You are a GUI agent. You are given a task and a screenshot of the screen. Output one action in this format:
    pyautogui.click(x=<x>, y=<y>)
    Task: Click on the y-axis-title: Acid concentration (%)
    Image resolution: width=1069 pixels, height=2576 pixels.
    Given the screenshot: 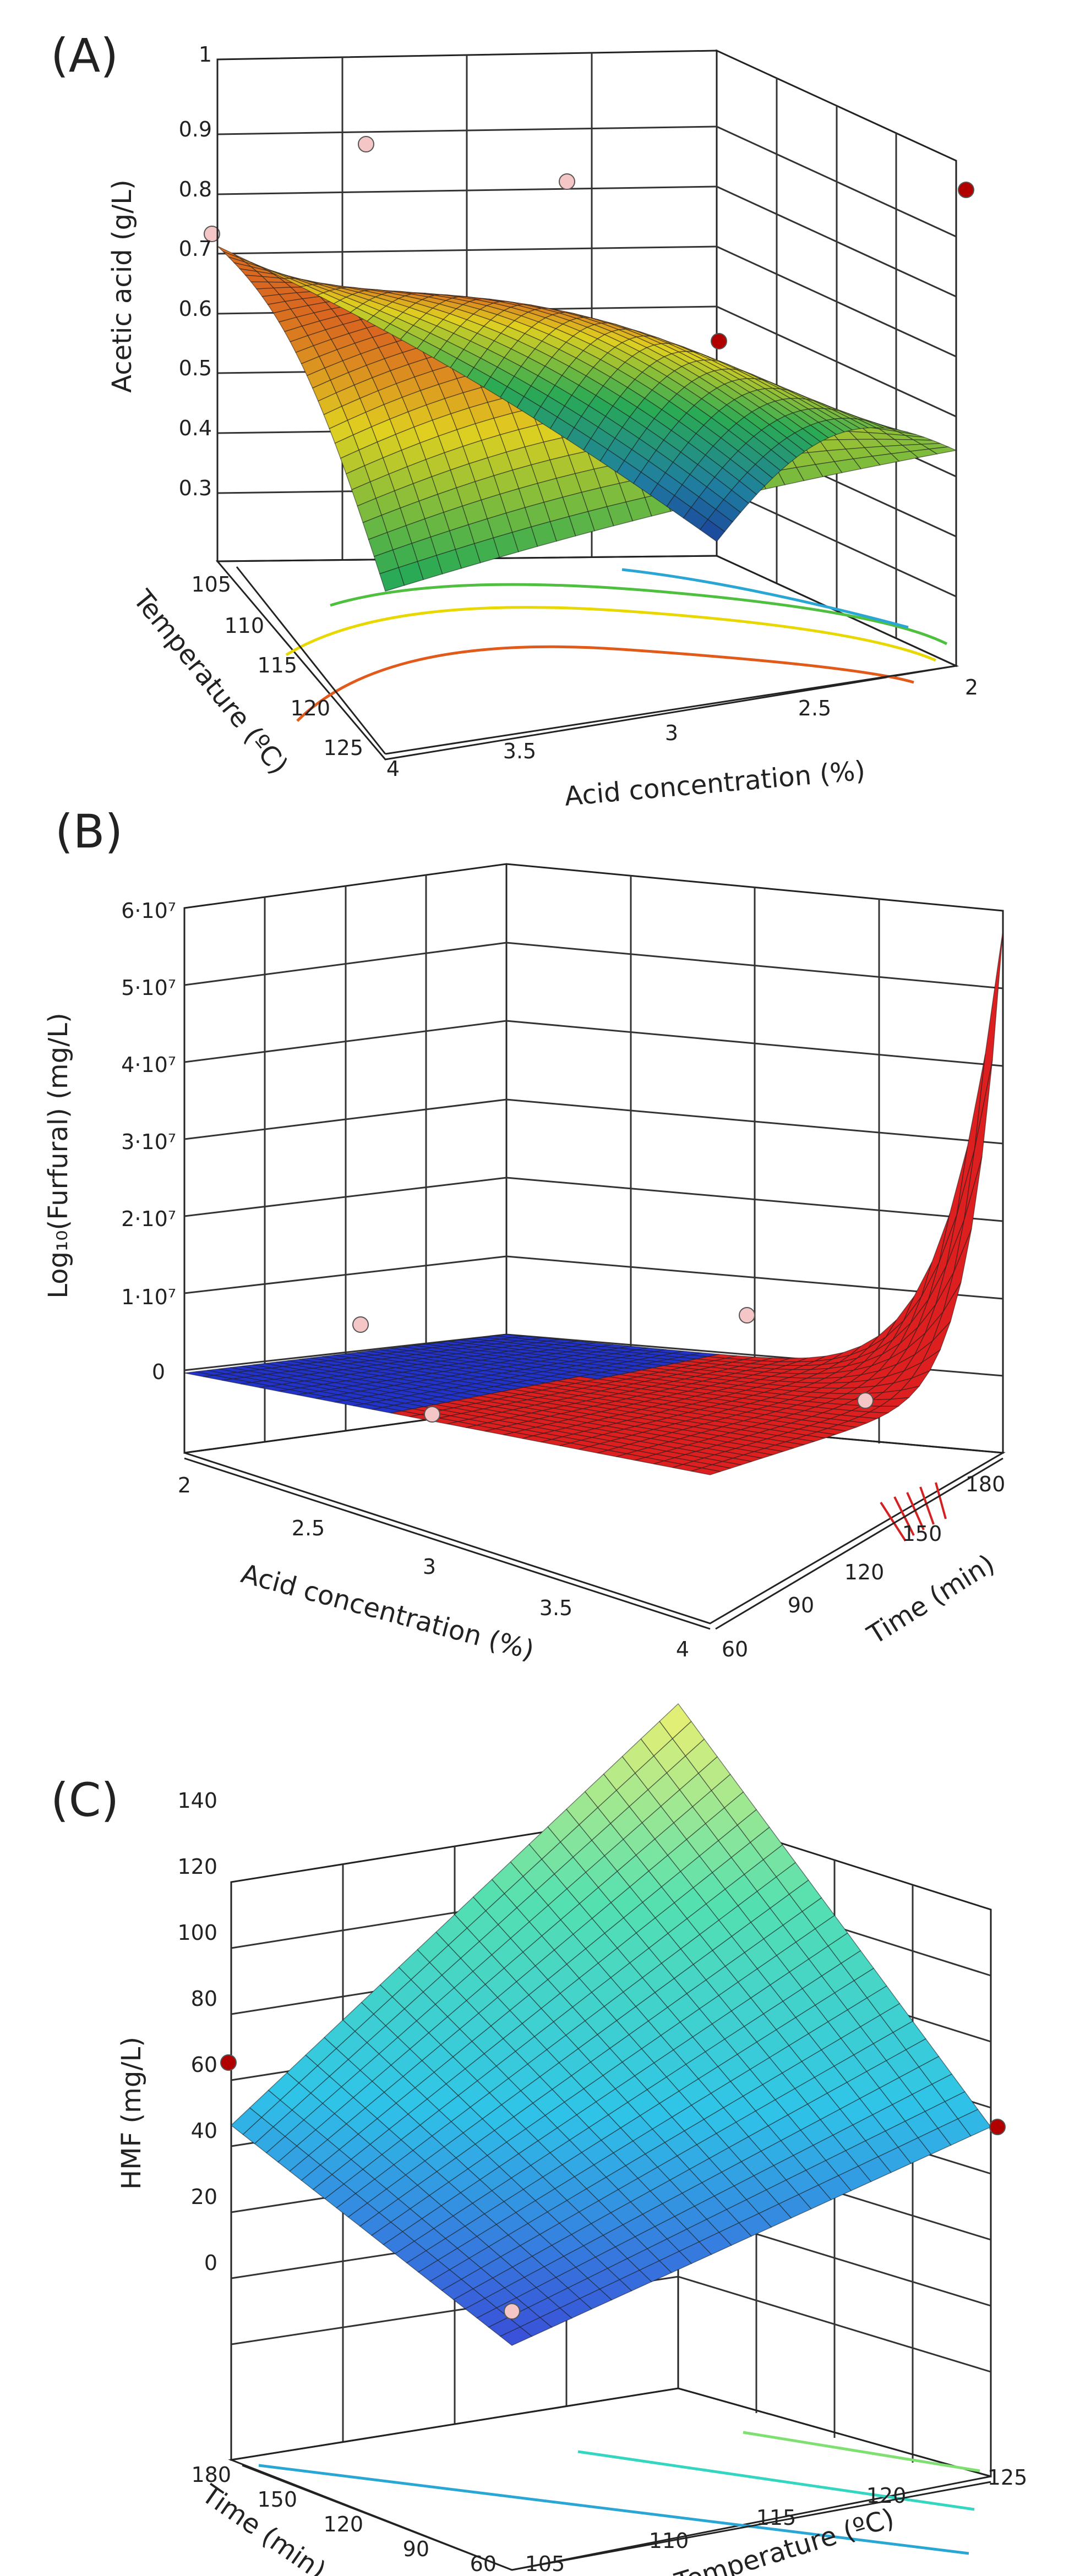 What is the action you would take?
    pyautogui.click(x=715, y=783)
    